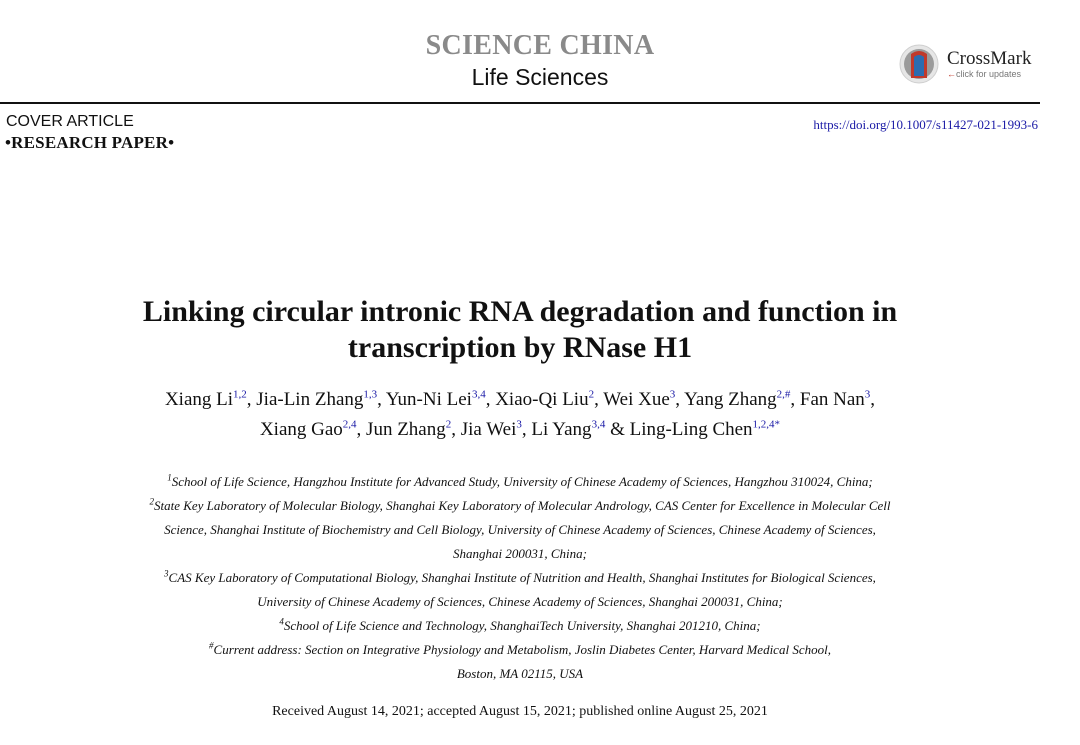  I want to click on affiliation-text: Shanghai 200031, China;, so click(520, 553).